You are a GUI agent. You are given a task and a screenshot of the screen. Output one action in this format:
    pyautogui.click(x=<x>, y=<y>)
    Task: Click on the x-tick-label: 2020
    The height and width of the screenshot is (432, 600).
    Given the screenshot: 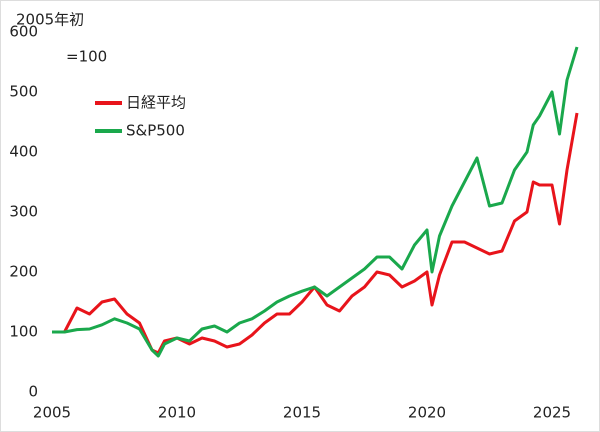 What is the action you would take?
    pyautogui.click(x=427, y=413)
    